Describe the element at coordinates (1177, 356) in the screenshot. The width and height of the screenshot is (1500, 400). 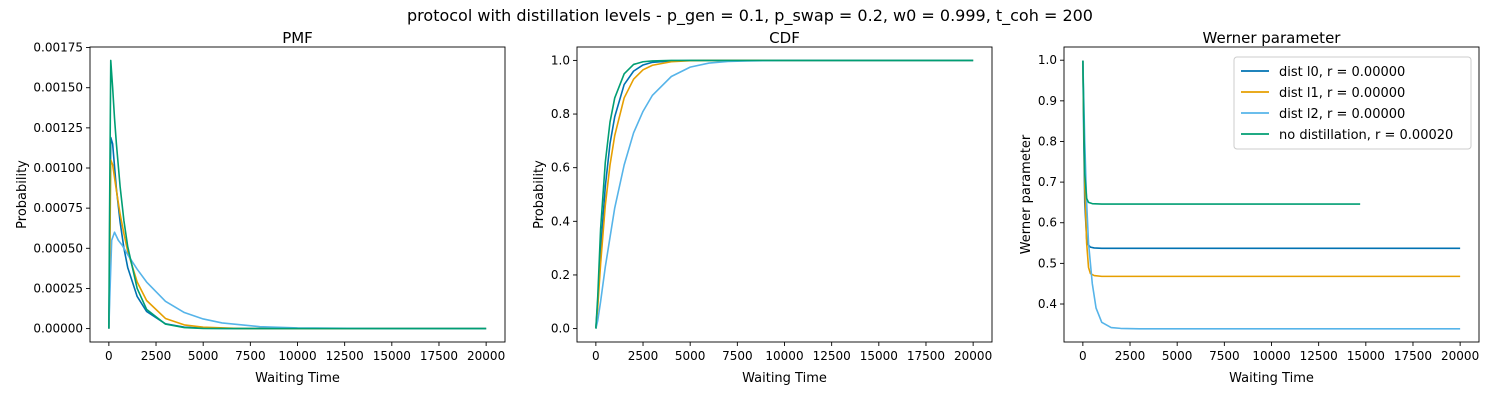
I see `werner-x-tick-label: 5000` at that location.